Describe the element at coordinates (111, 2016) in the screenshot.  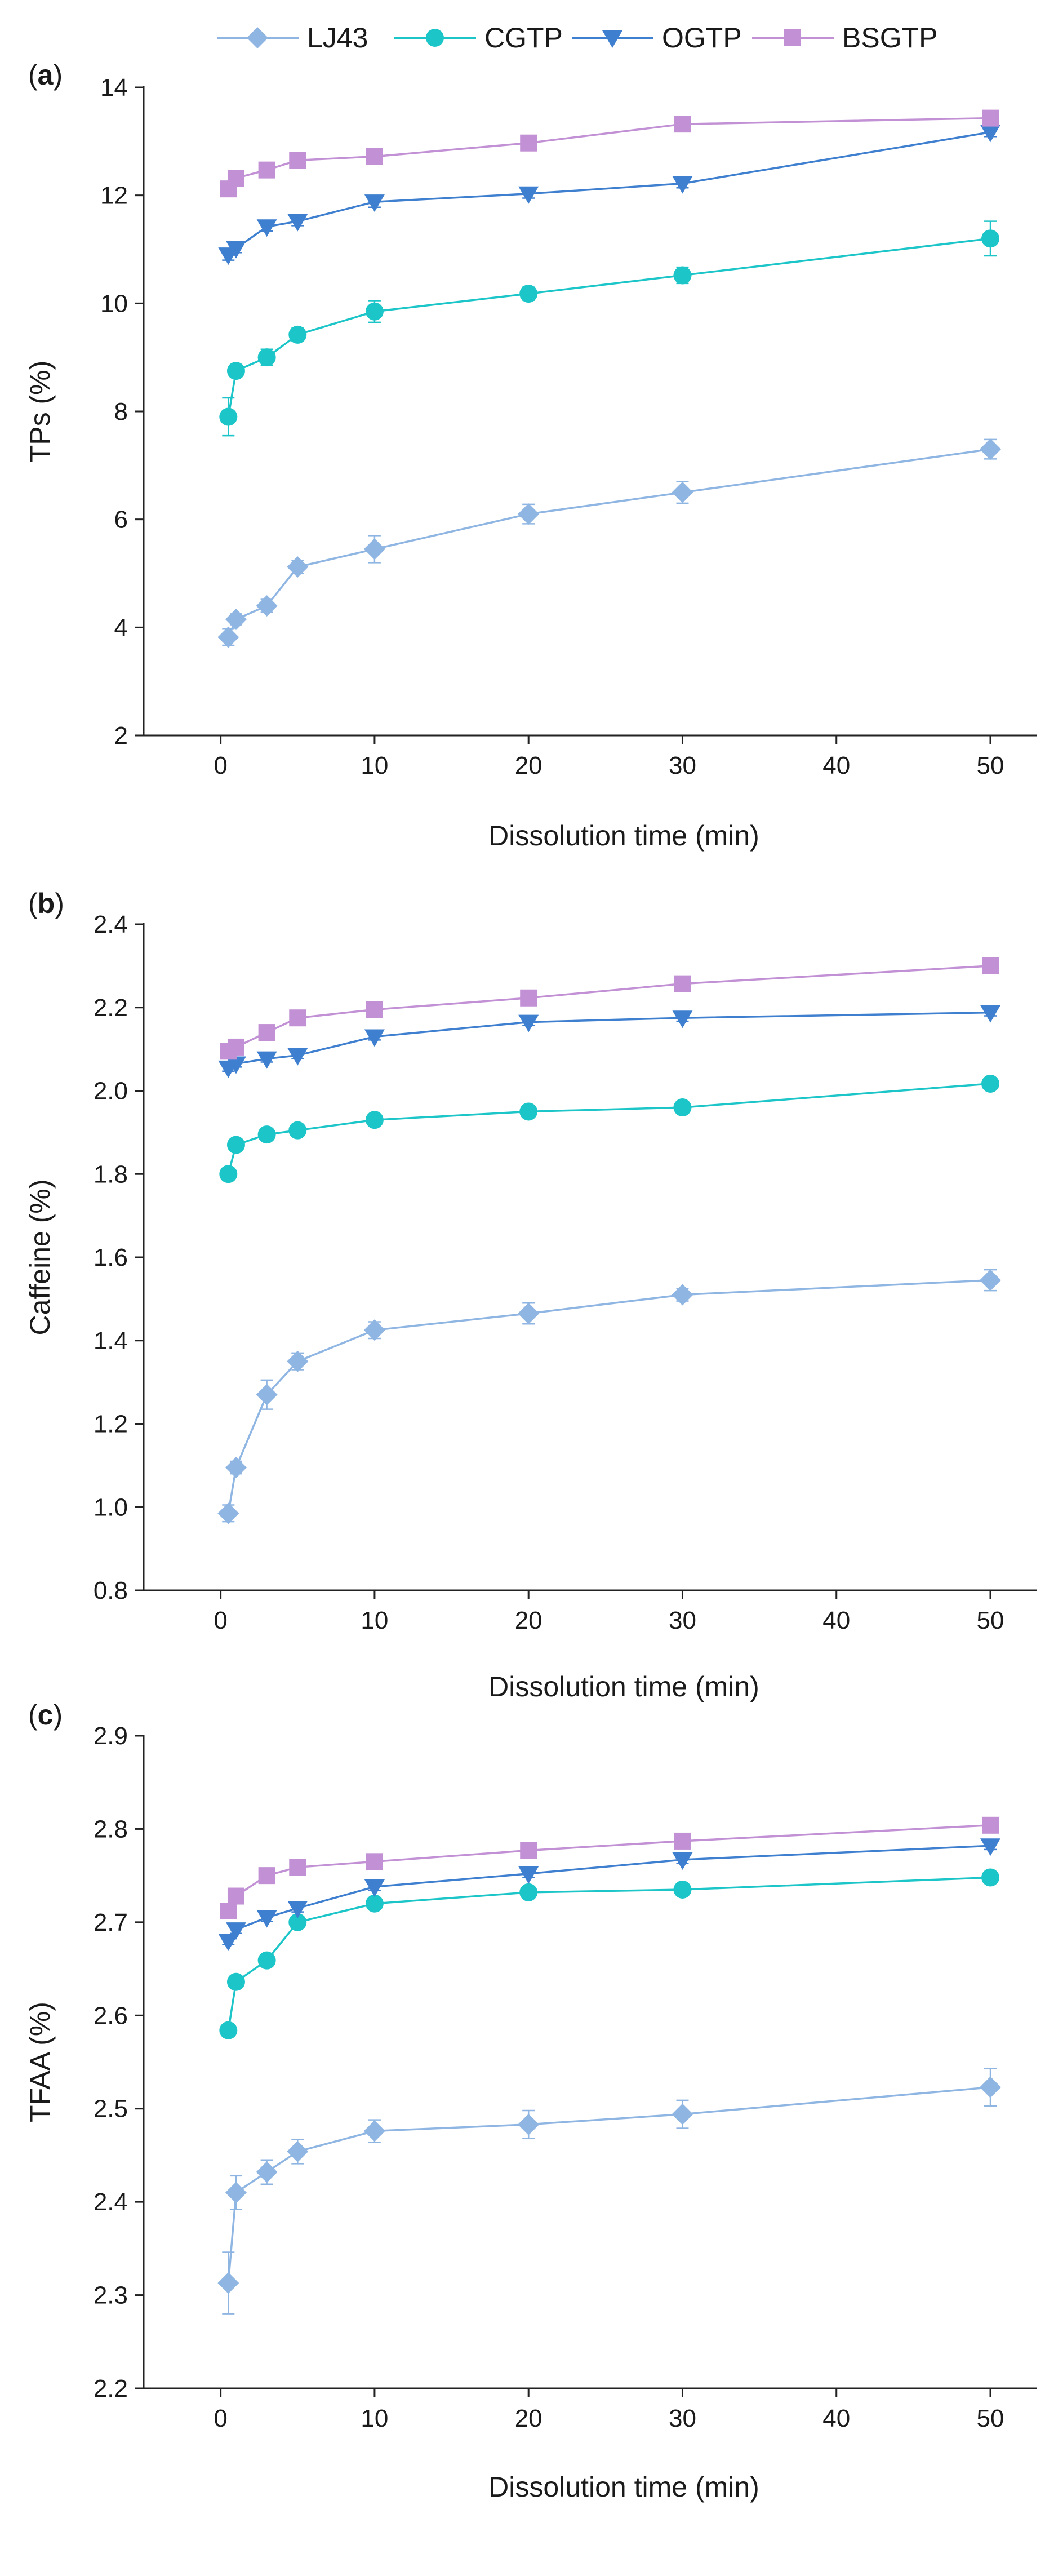
I see `y-tick-label: 2.6` at that location.